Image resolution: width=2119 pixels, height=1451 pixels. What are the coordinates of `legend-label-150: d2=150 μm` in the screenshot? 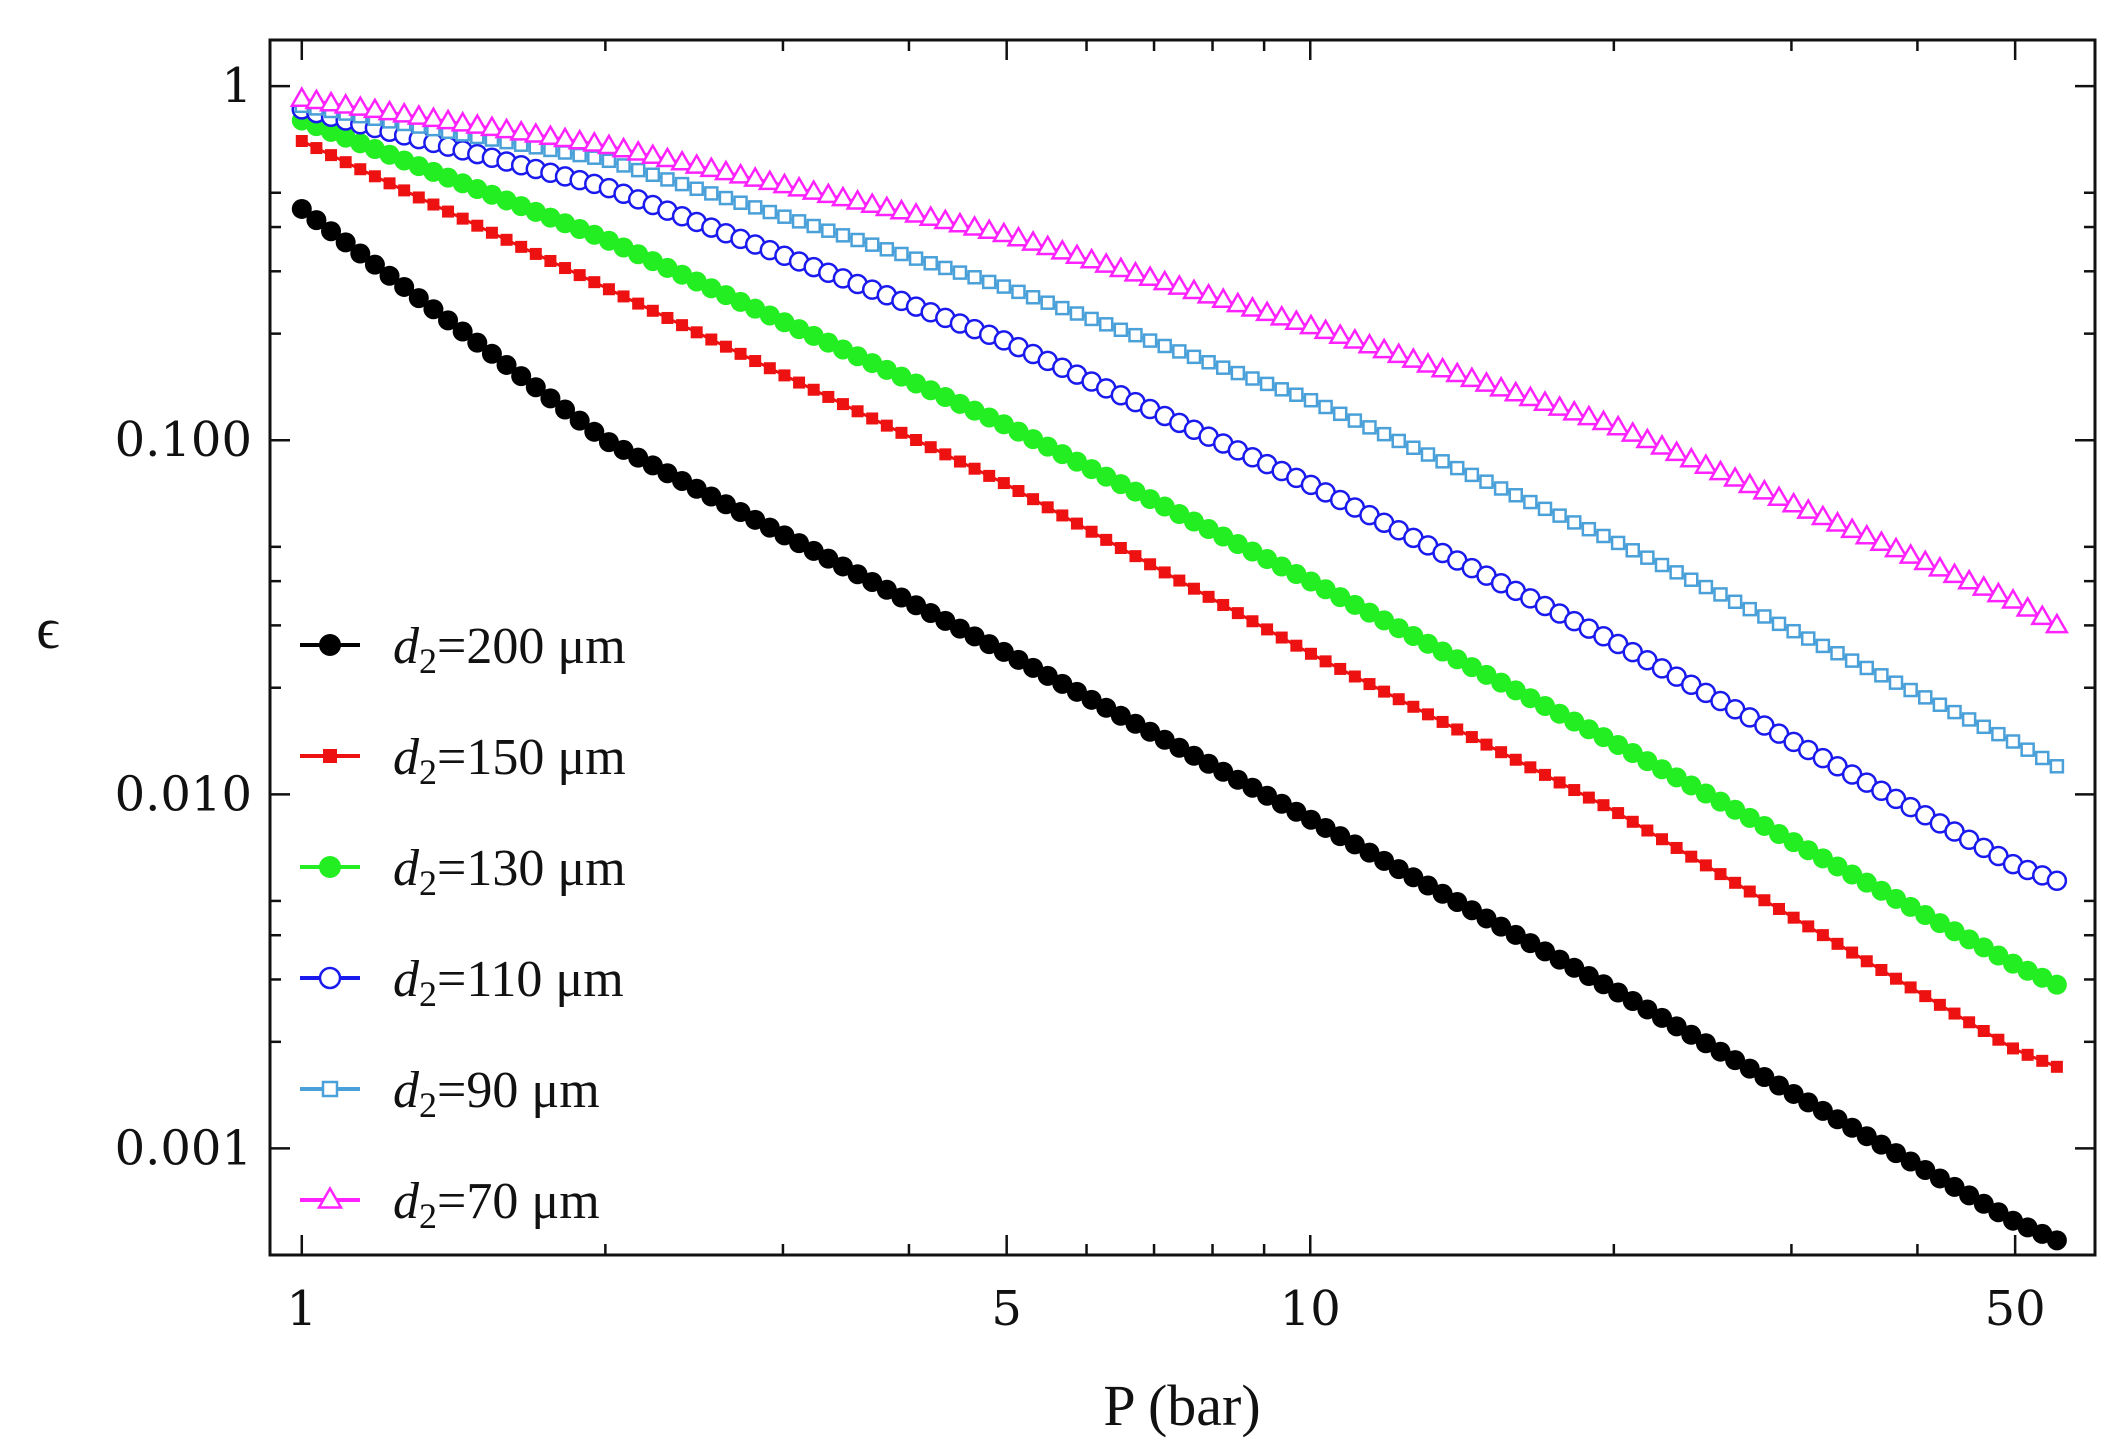 It's located at (509, 760).